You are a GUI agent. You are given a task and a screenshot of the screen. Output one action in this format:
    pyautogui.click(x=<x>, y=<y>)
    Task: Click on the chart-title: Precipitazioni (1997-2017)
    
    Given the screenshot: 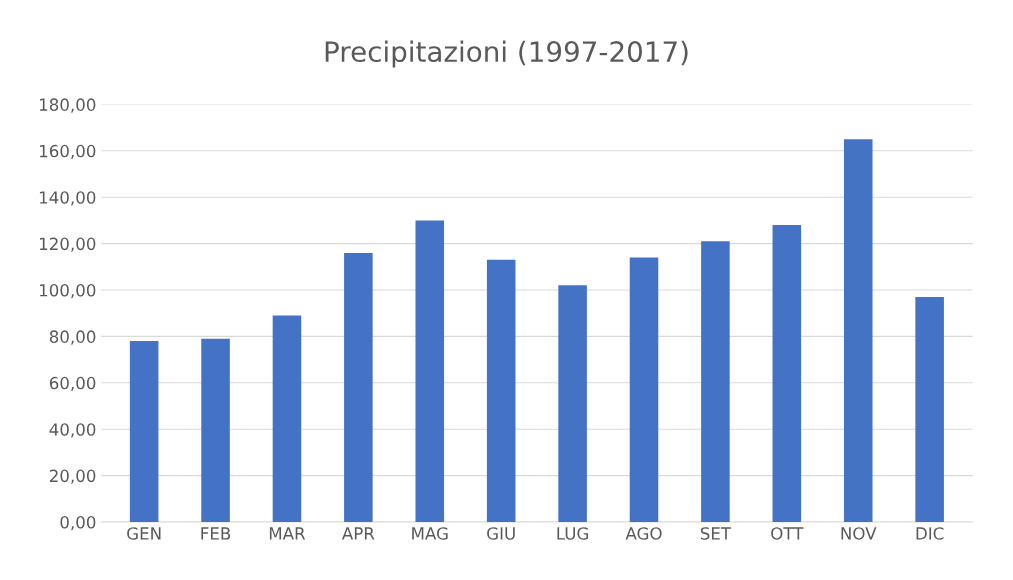 What is the action you would take?
    pyautogui.click(x=506, y=54)
    